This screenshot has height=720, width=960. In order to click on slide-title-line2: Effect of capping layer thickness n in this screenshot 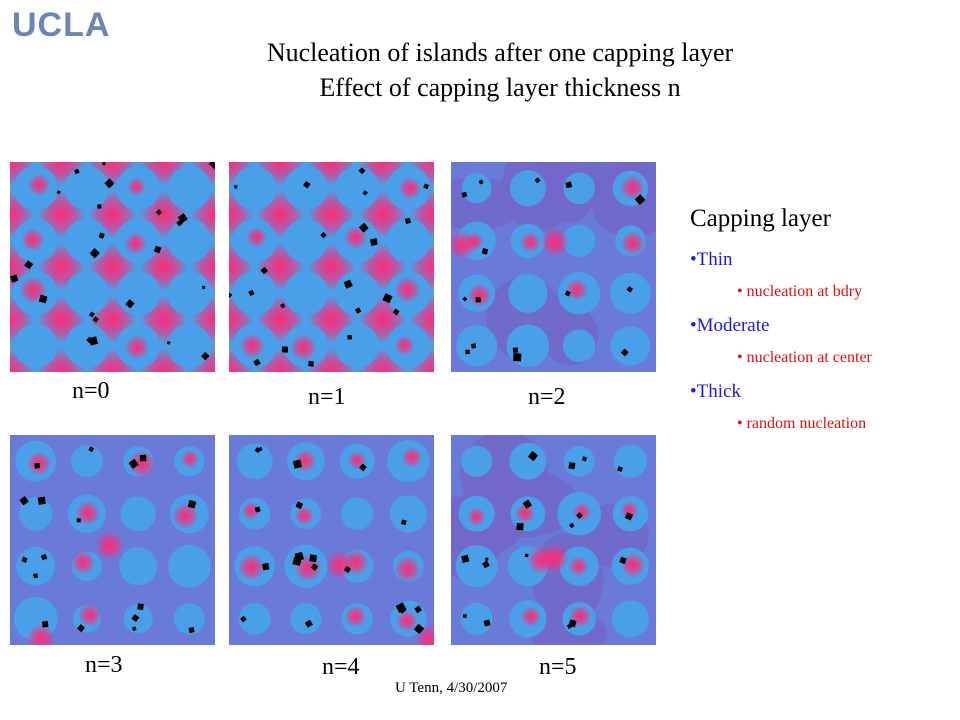, I will do `click(500, 87)`.